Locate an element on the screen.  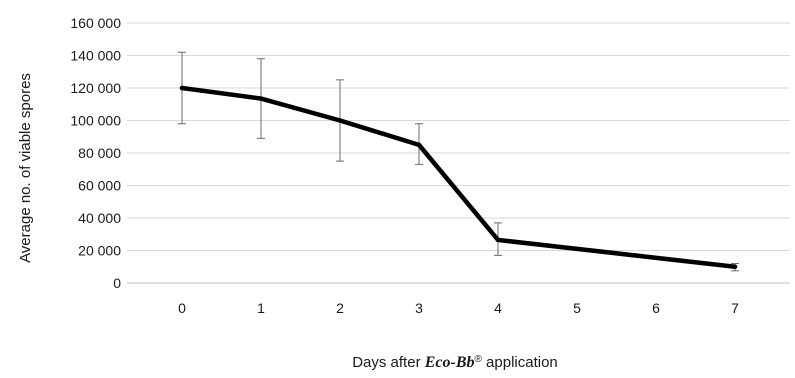
y-tick-label-0: 0 is located at coordinates (117, 283).